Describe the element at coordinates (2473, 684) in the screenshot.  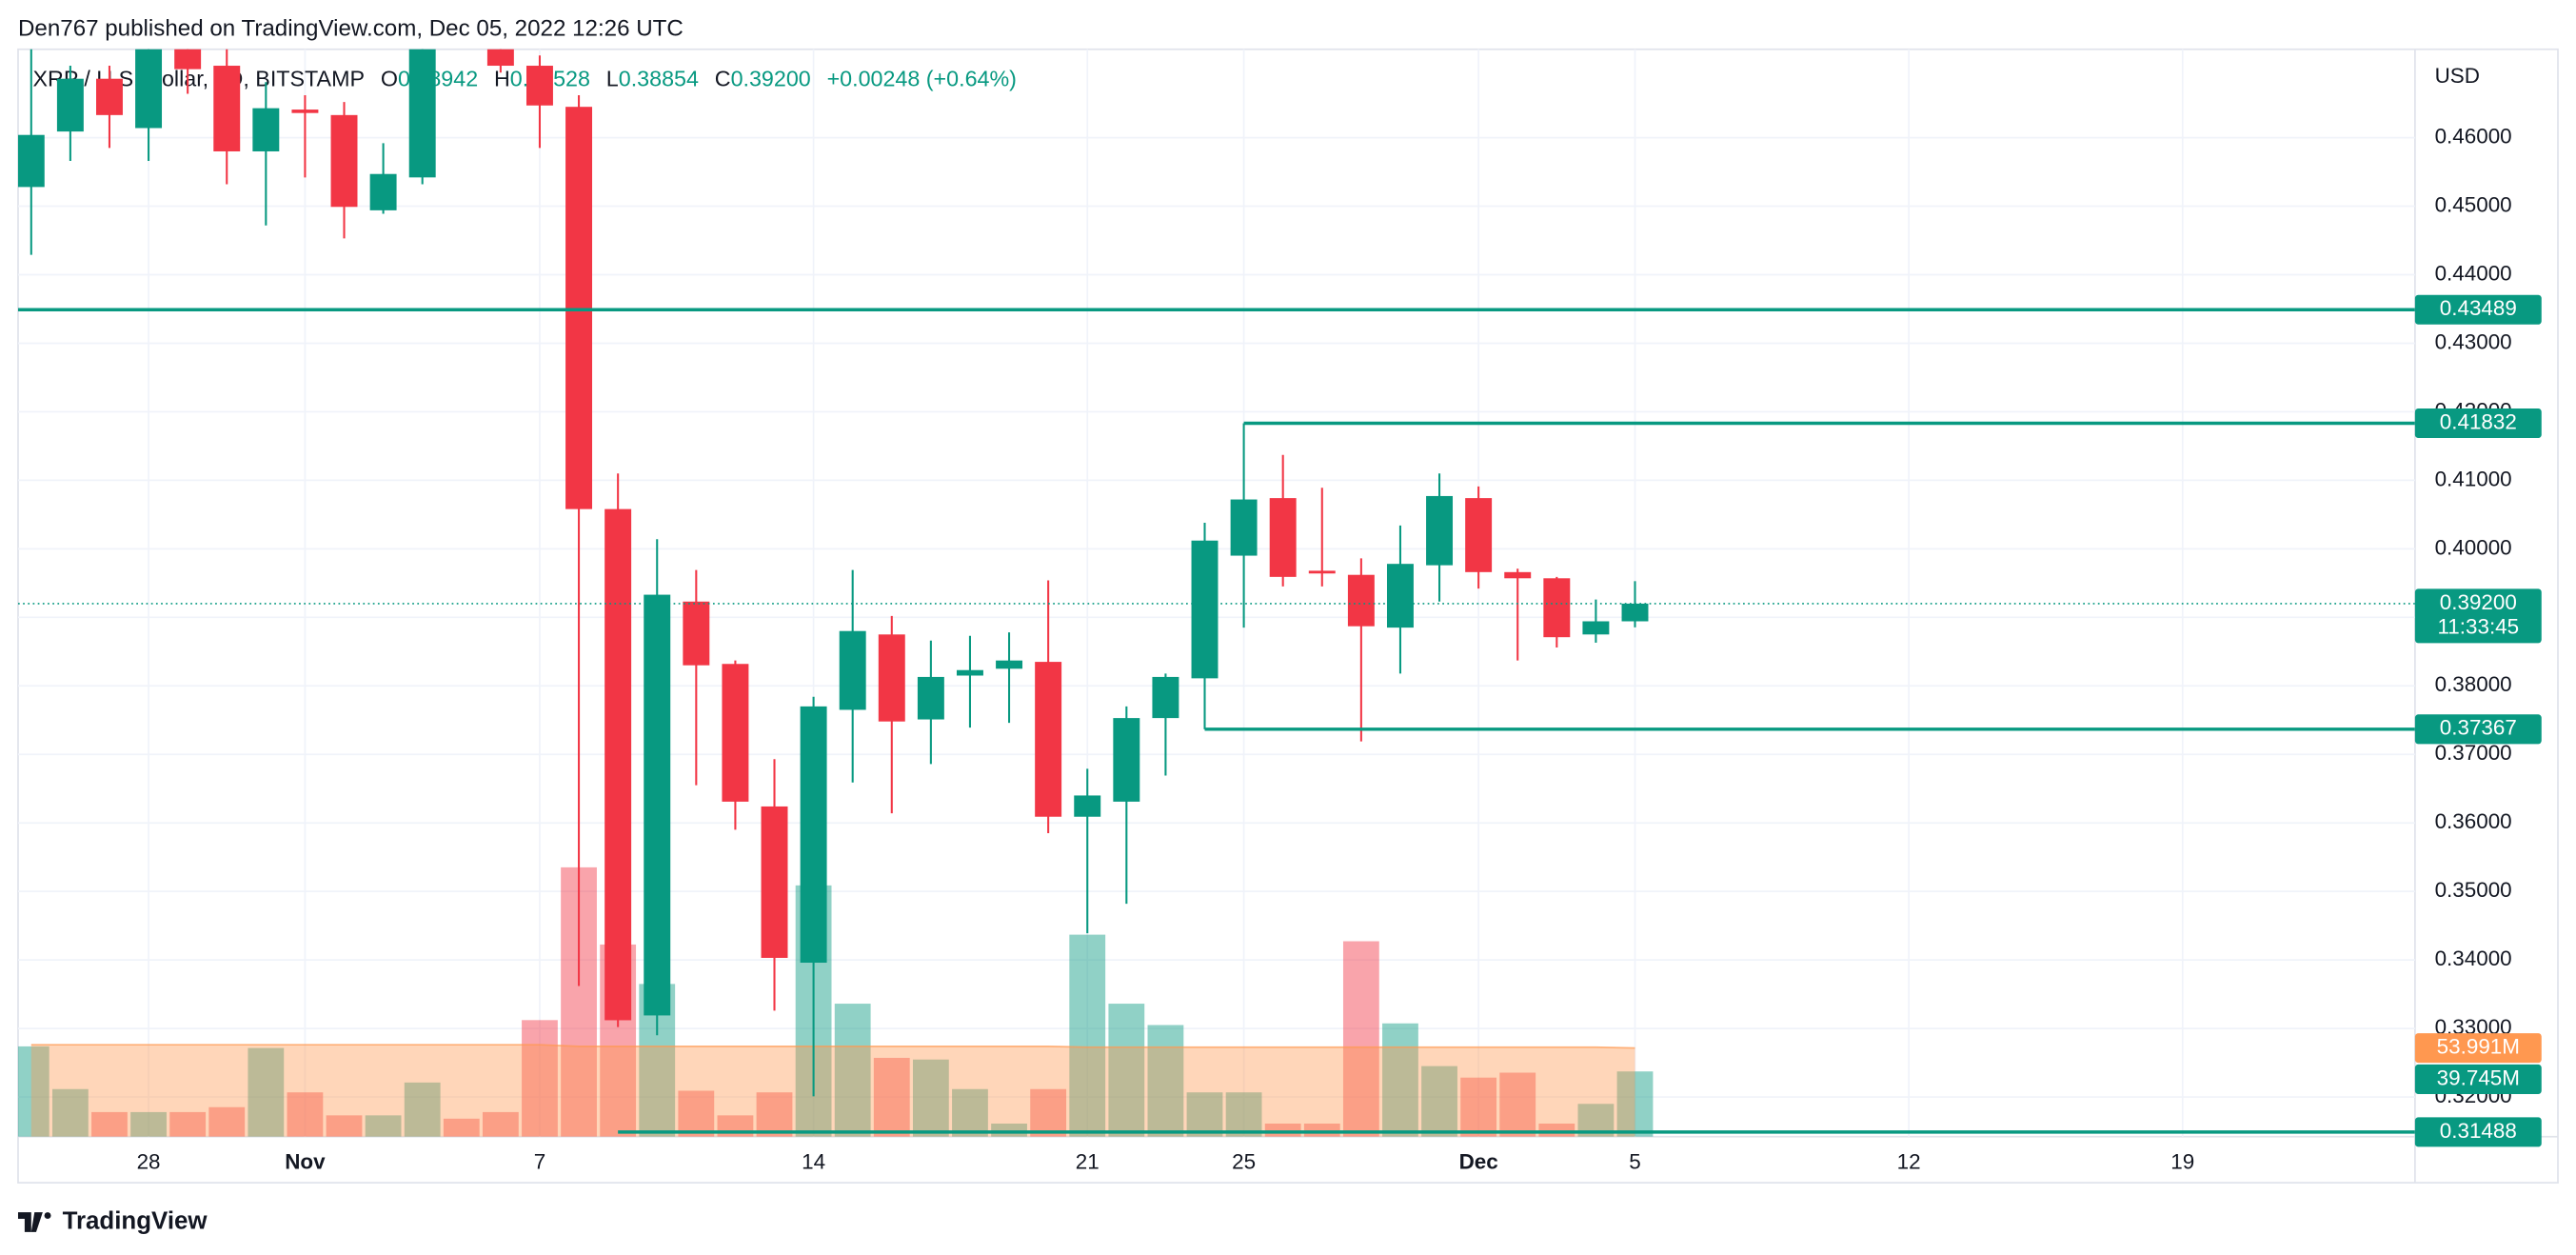
I see `y-tick-label: 0.38000` at that location.